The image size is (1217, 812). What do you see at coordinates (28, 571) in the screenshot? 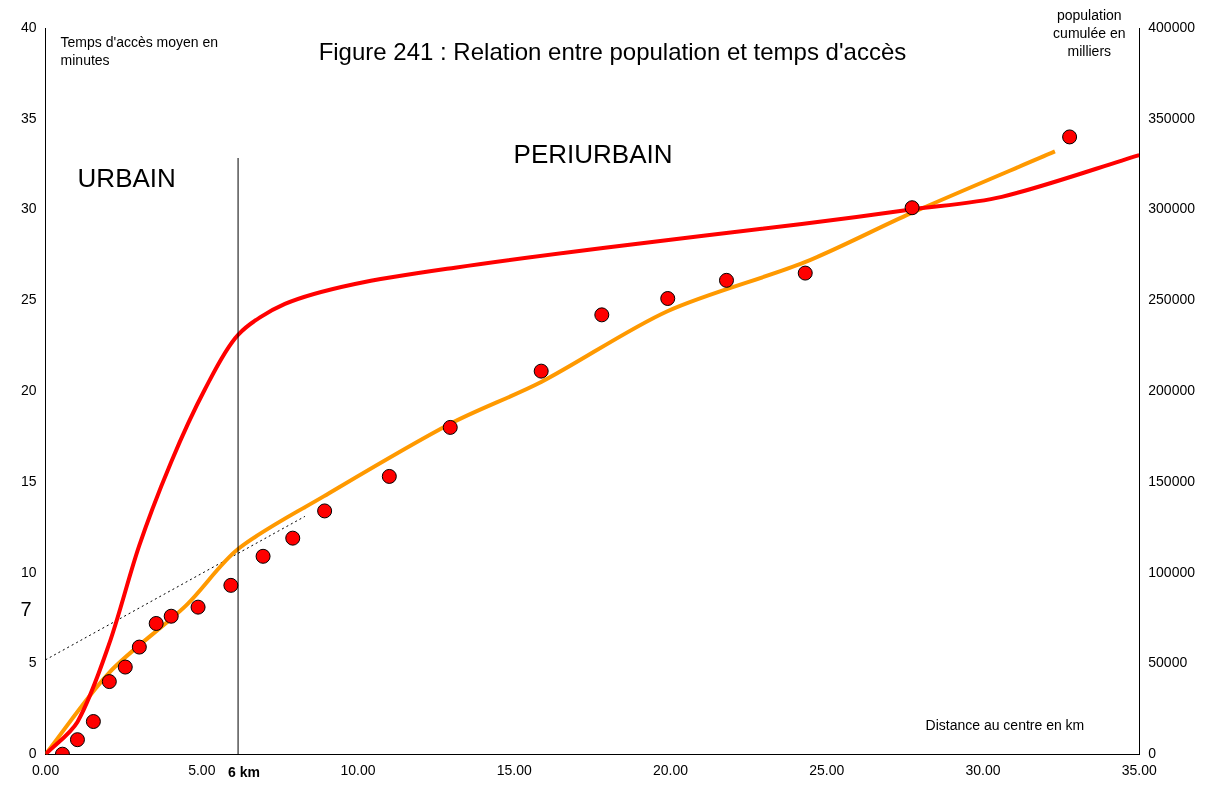
I see `y-tick-label: 10` at bounding box center [28, 571].